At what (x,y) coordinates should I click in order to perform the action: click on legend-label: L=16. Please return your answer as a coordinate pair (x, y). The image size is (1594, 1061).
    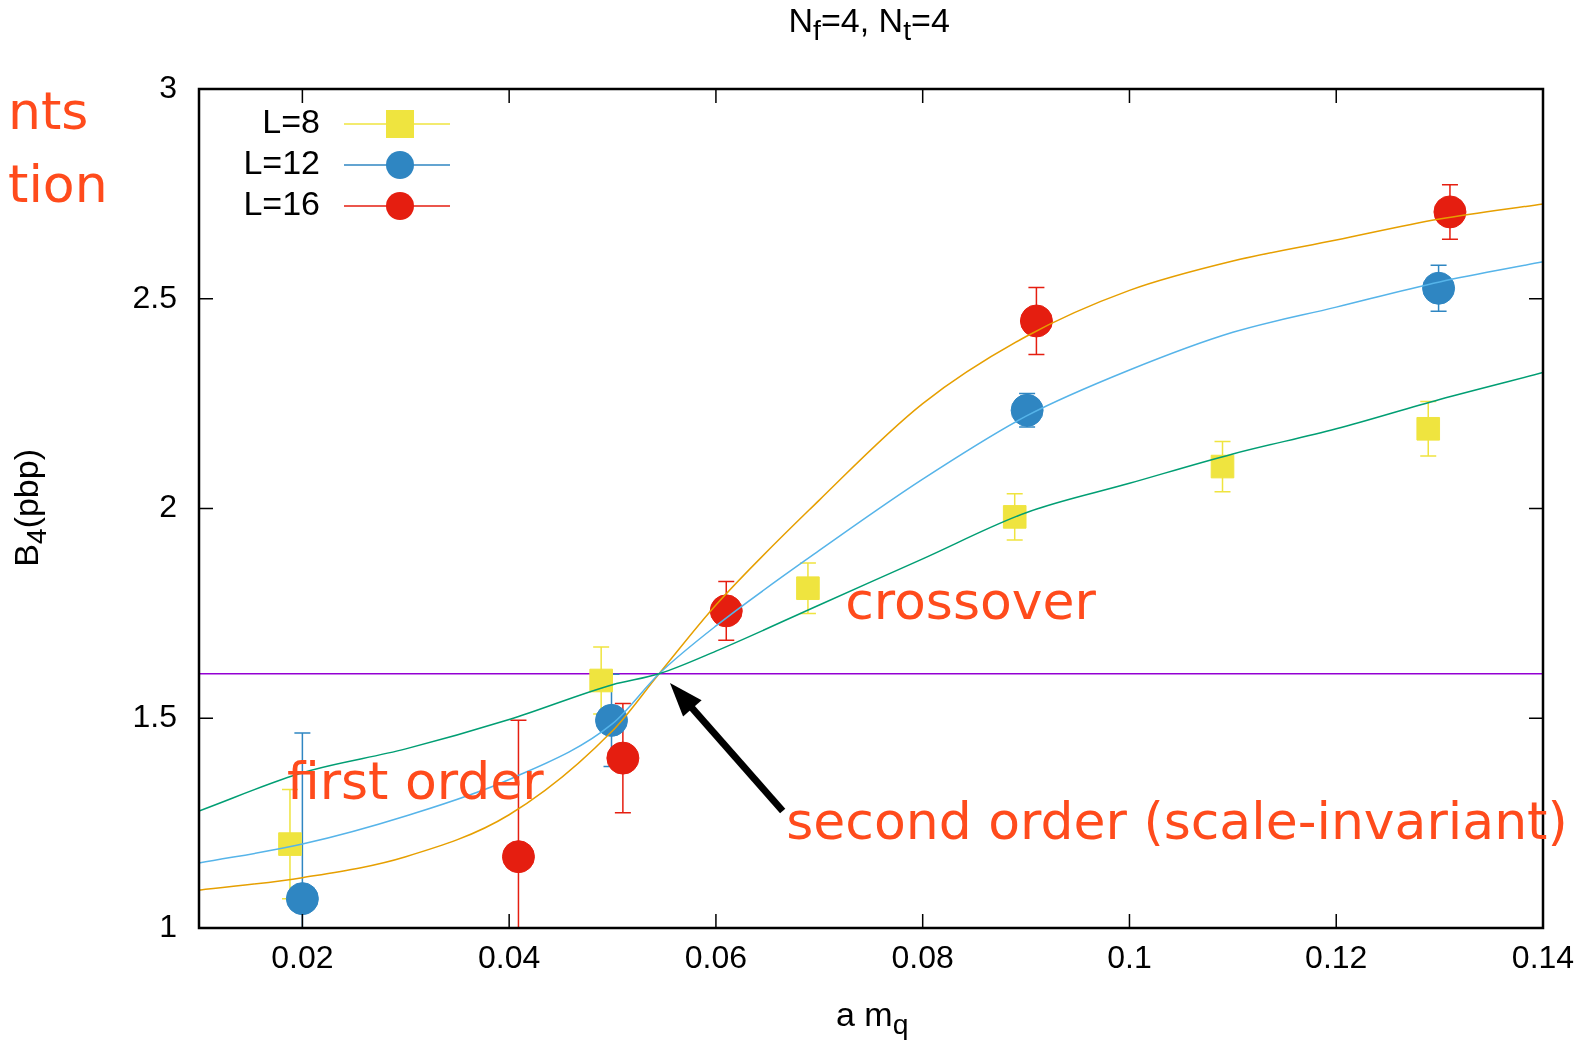
    Looking at the image, I should click on (281, 203).